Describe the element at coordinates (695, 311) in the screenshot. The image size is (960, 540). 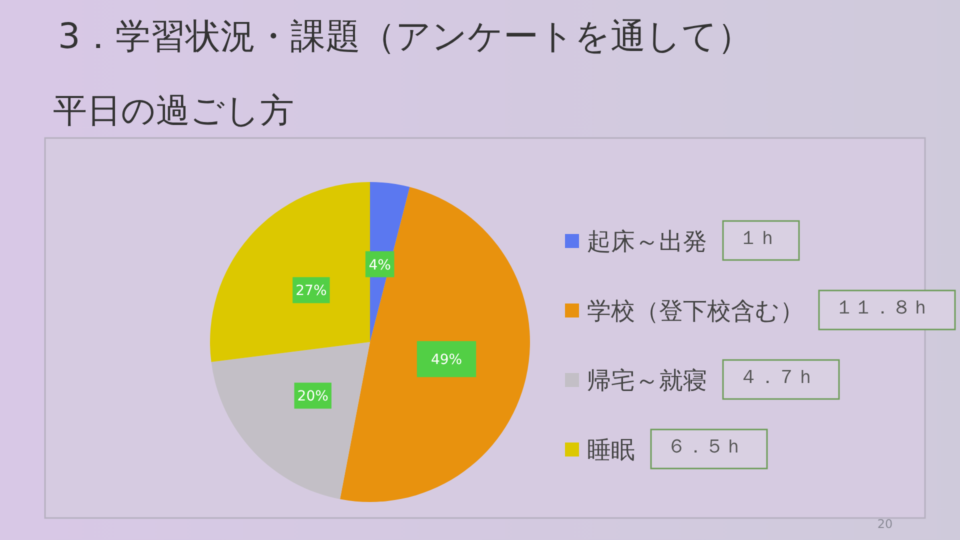
I see `legend-label: 学校（登下校含む）` at that location.